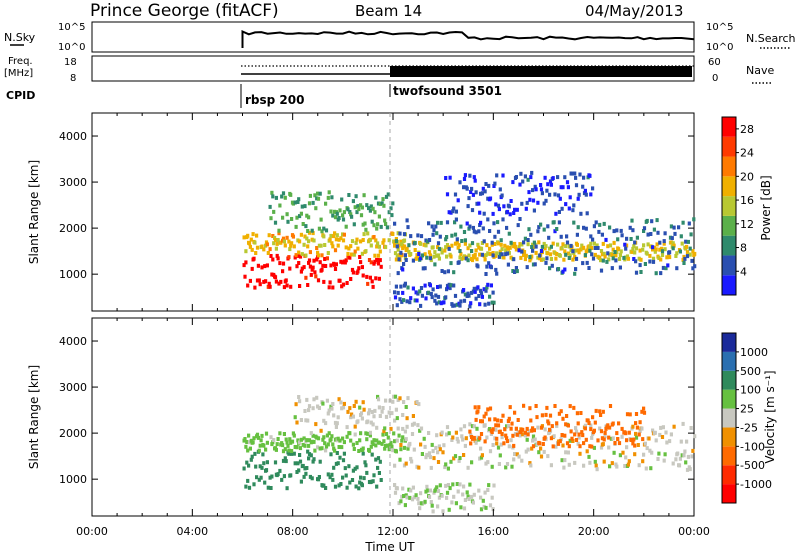 The width and height of the screenshot is (800, 558). I want to click on power-echo-cells, so click(469, 239).